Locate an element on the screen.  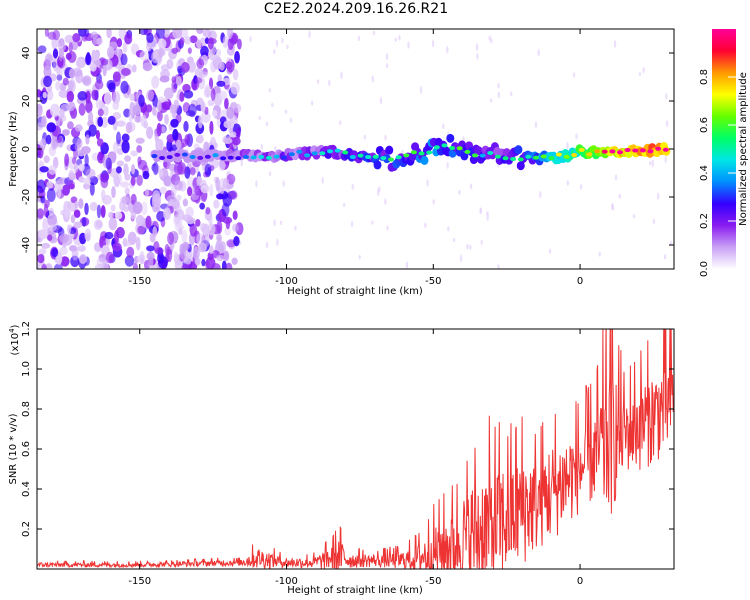
spectrogram-x-label: Height of straight line (km) is located at coordinates (355, 291).